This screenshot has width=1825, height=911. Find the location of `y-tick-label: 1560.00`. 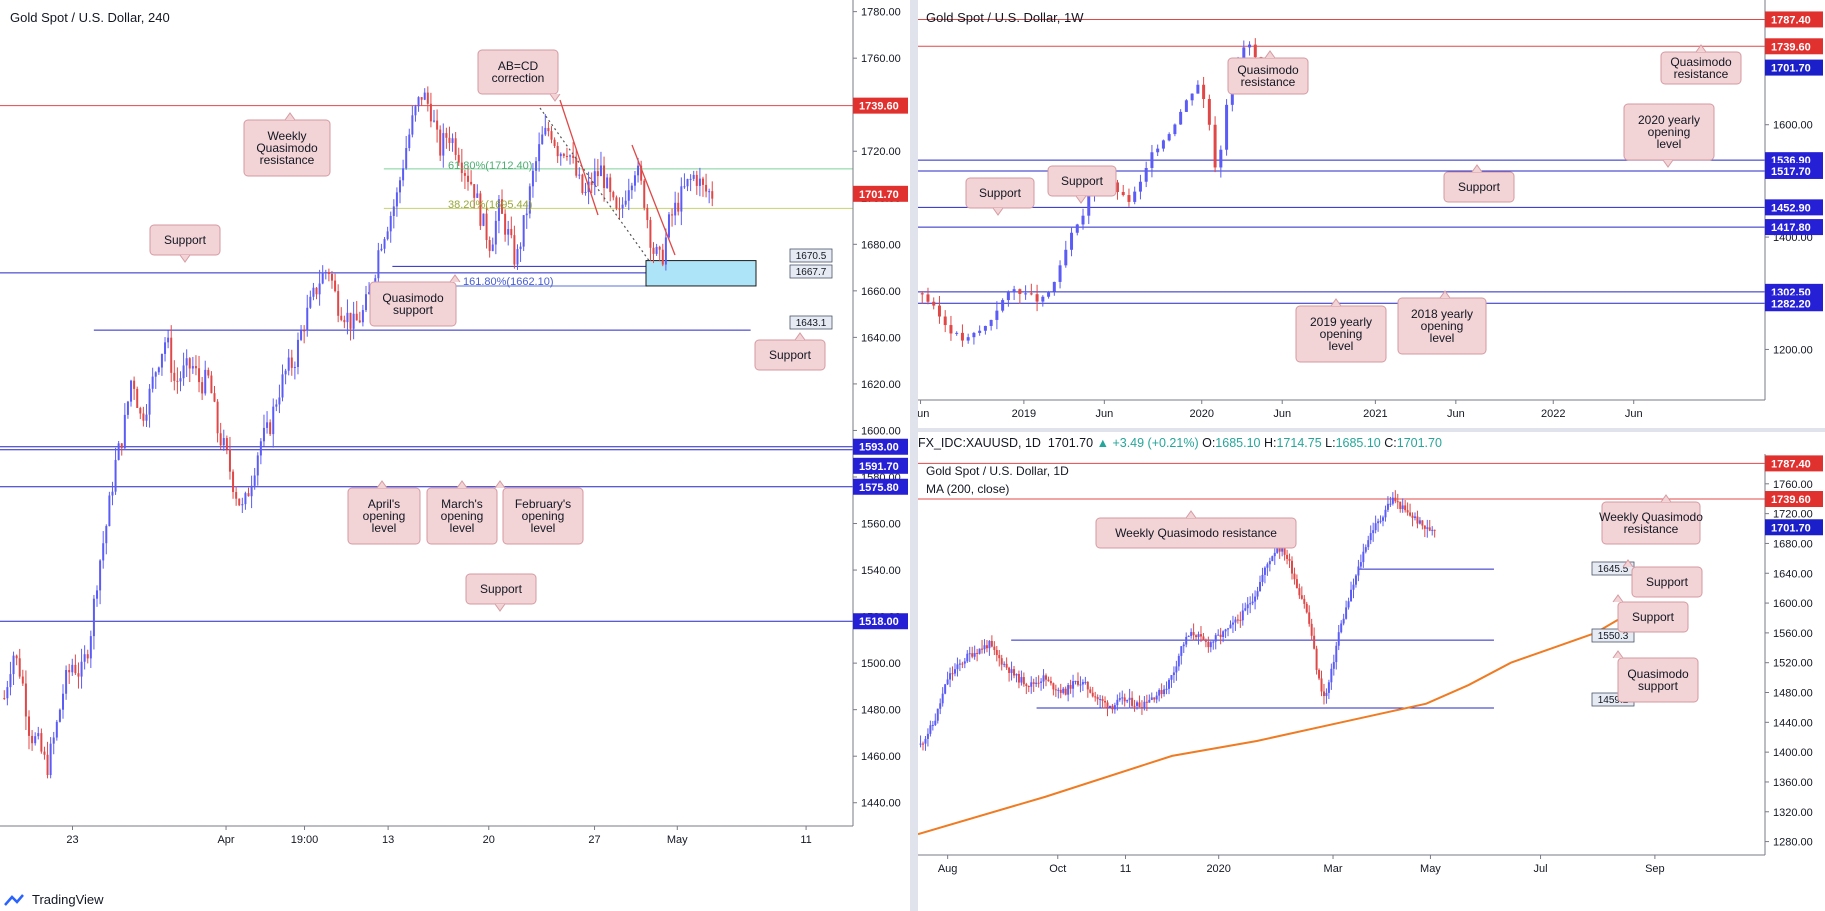

y-tick-label: 1560.00 is located at coordinates (881, 525).